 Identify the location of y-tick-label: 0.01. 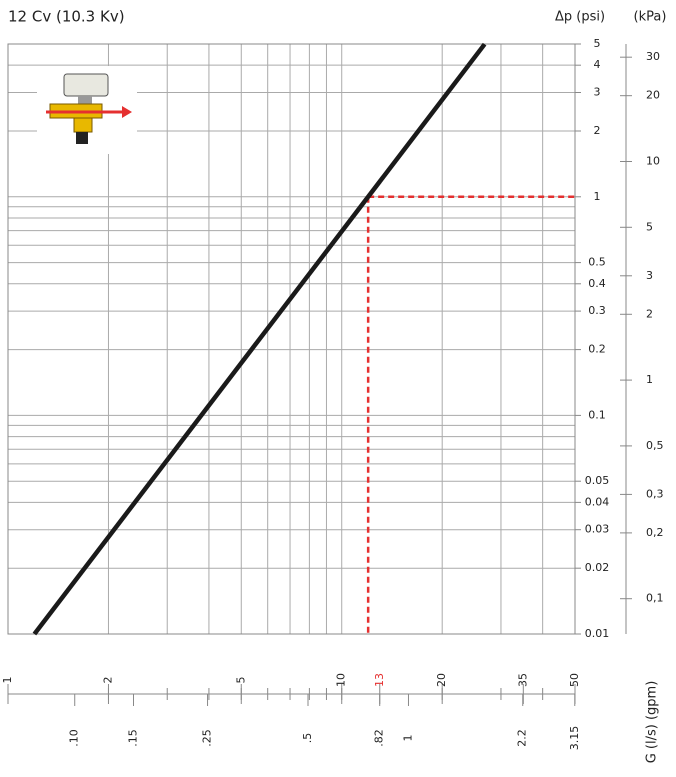
(597, 633).